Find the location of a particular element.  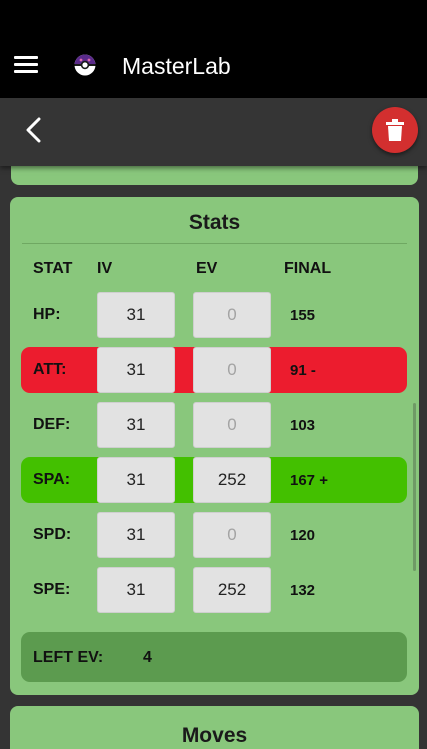

header-stat: STAT is located at coordinates (53, 268).